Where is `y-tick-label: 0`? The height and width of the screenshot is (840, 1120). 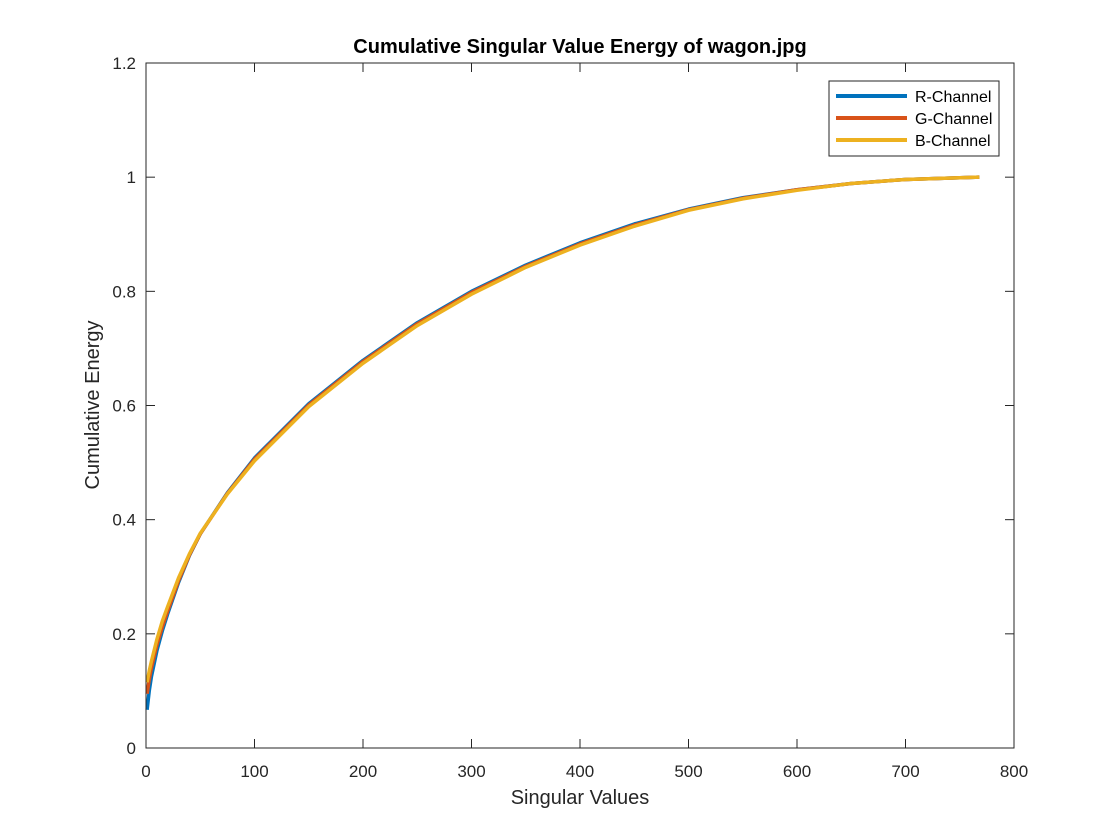
y-tick-label: 0 is located at coordinates (131, 748).